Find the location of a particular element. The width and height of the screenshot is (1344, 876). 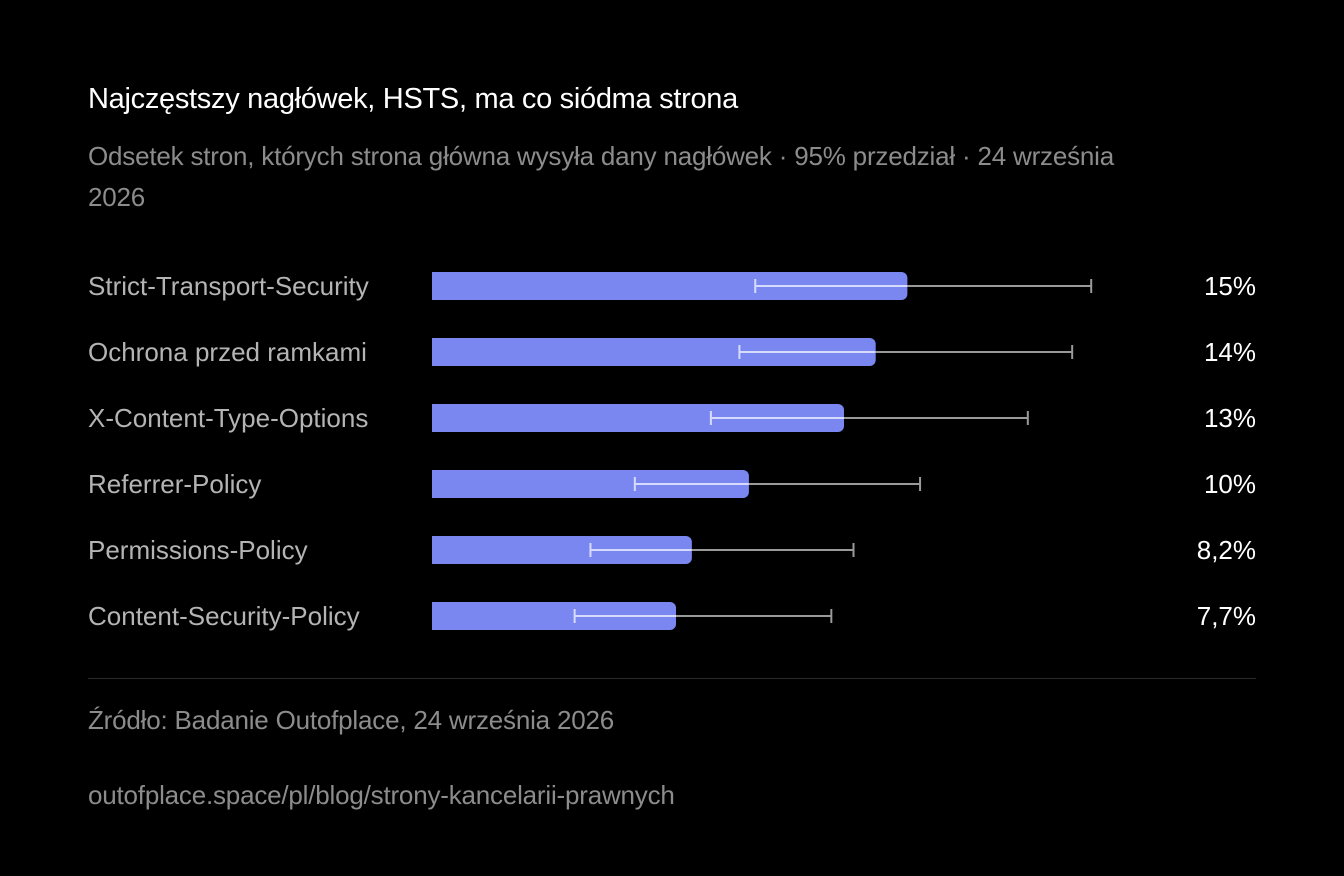

value-label: 10% is located at coordinates (1230, 484).